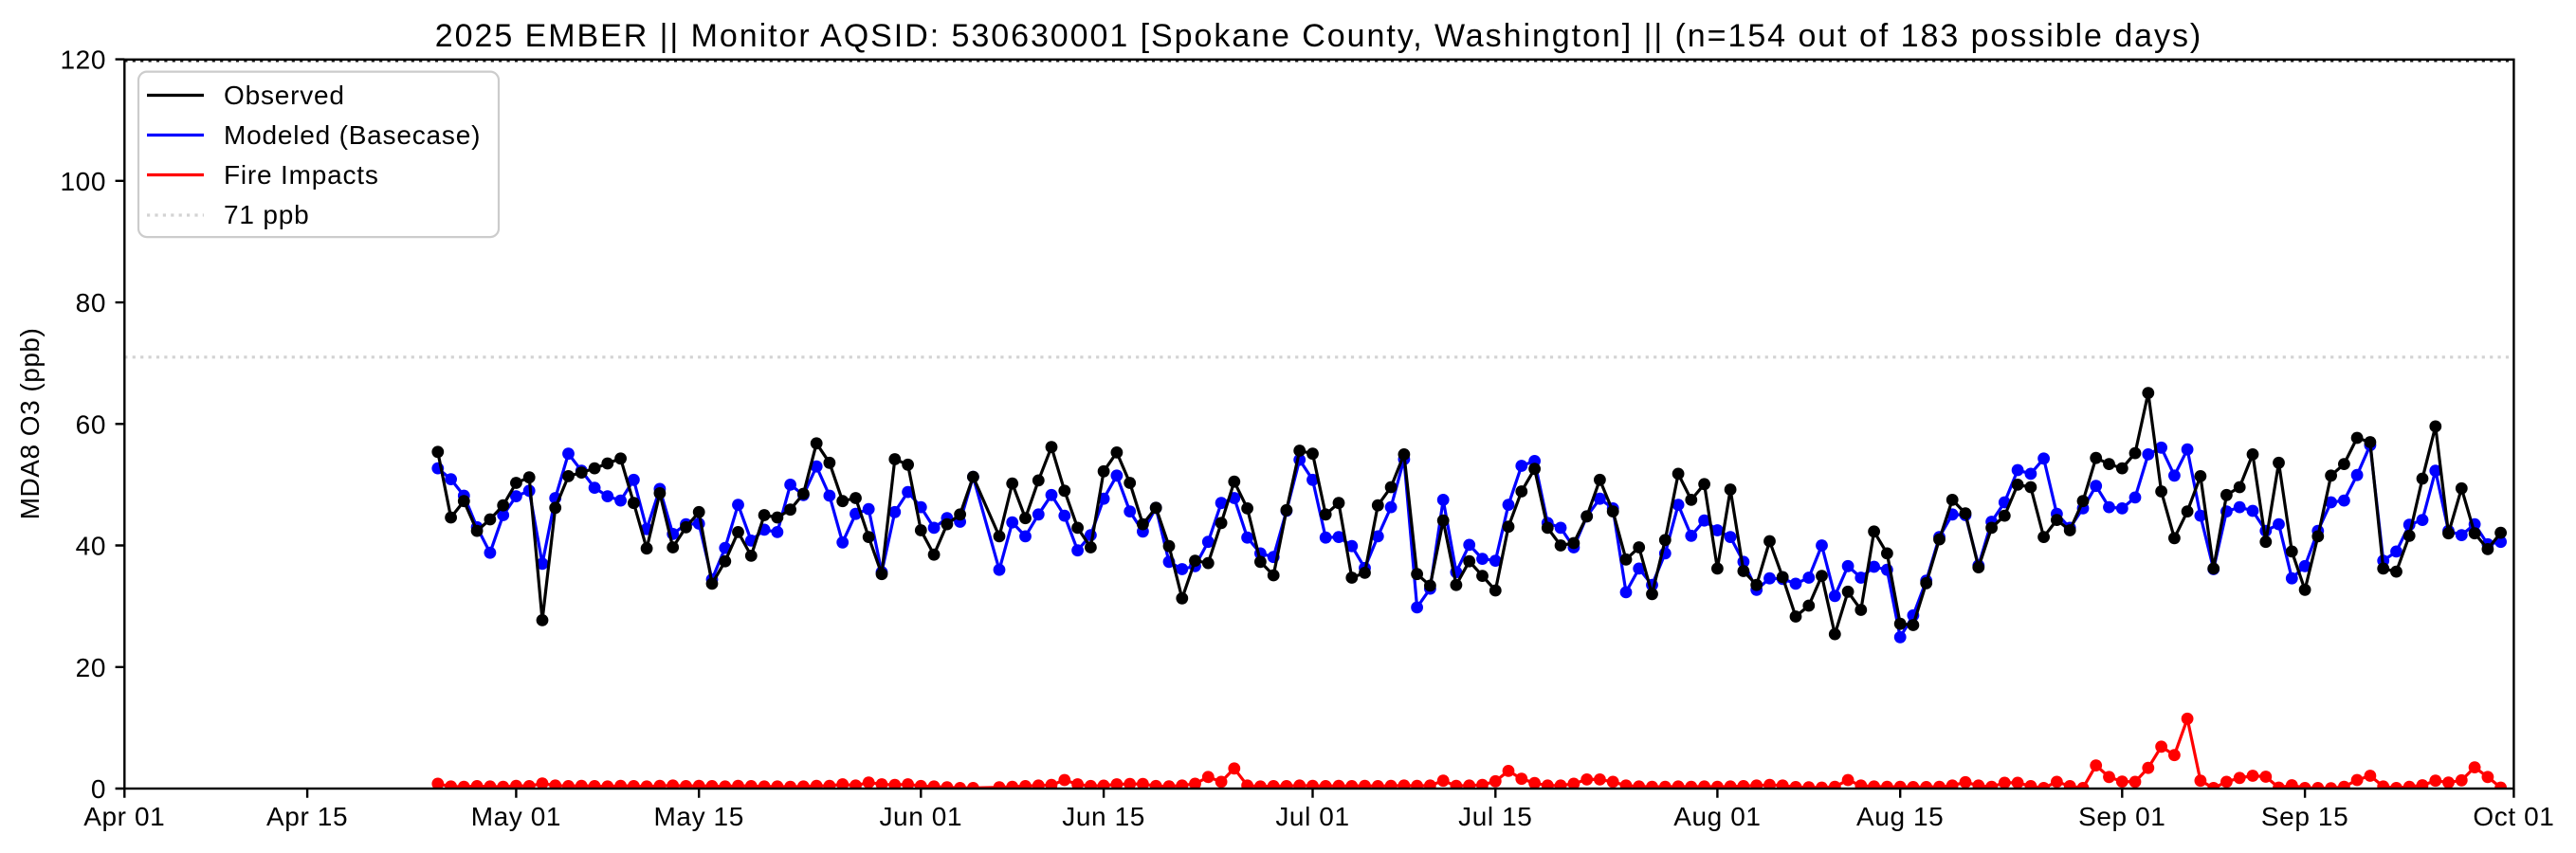 The height and width of the screenshot is (853, 2576). I want to click on svg-text: 60, so click(91, 424).